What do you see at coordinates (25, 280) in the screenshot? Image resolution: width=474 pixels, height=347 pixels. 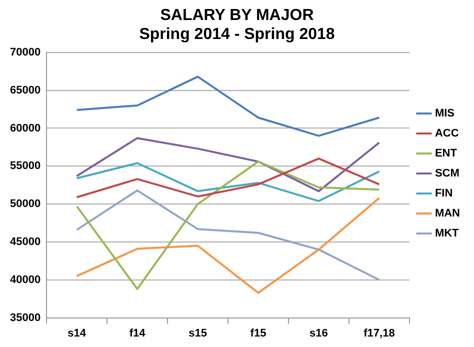 I see `y-tick-label: 40000` at bounding box center [25, 280].